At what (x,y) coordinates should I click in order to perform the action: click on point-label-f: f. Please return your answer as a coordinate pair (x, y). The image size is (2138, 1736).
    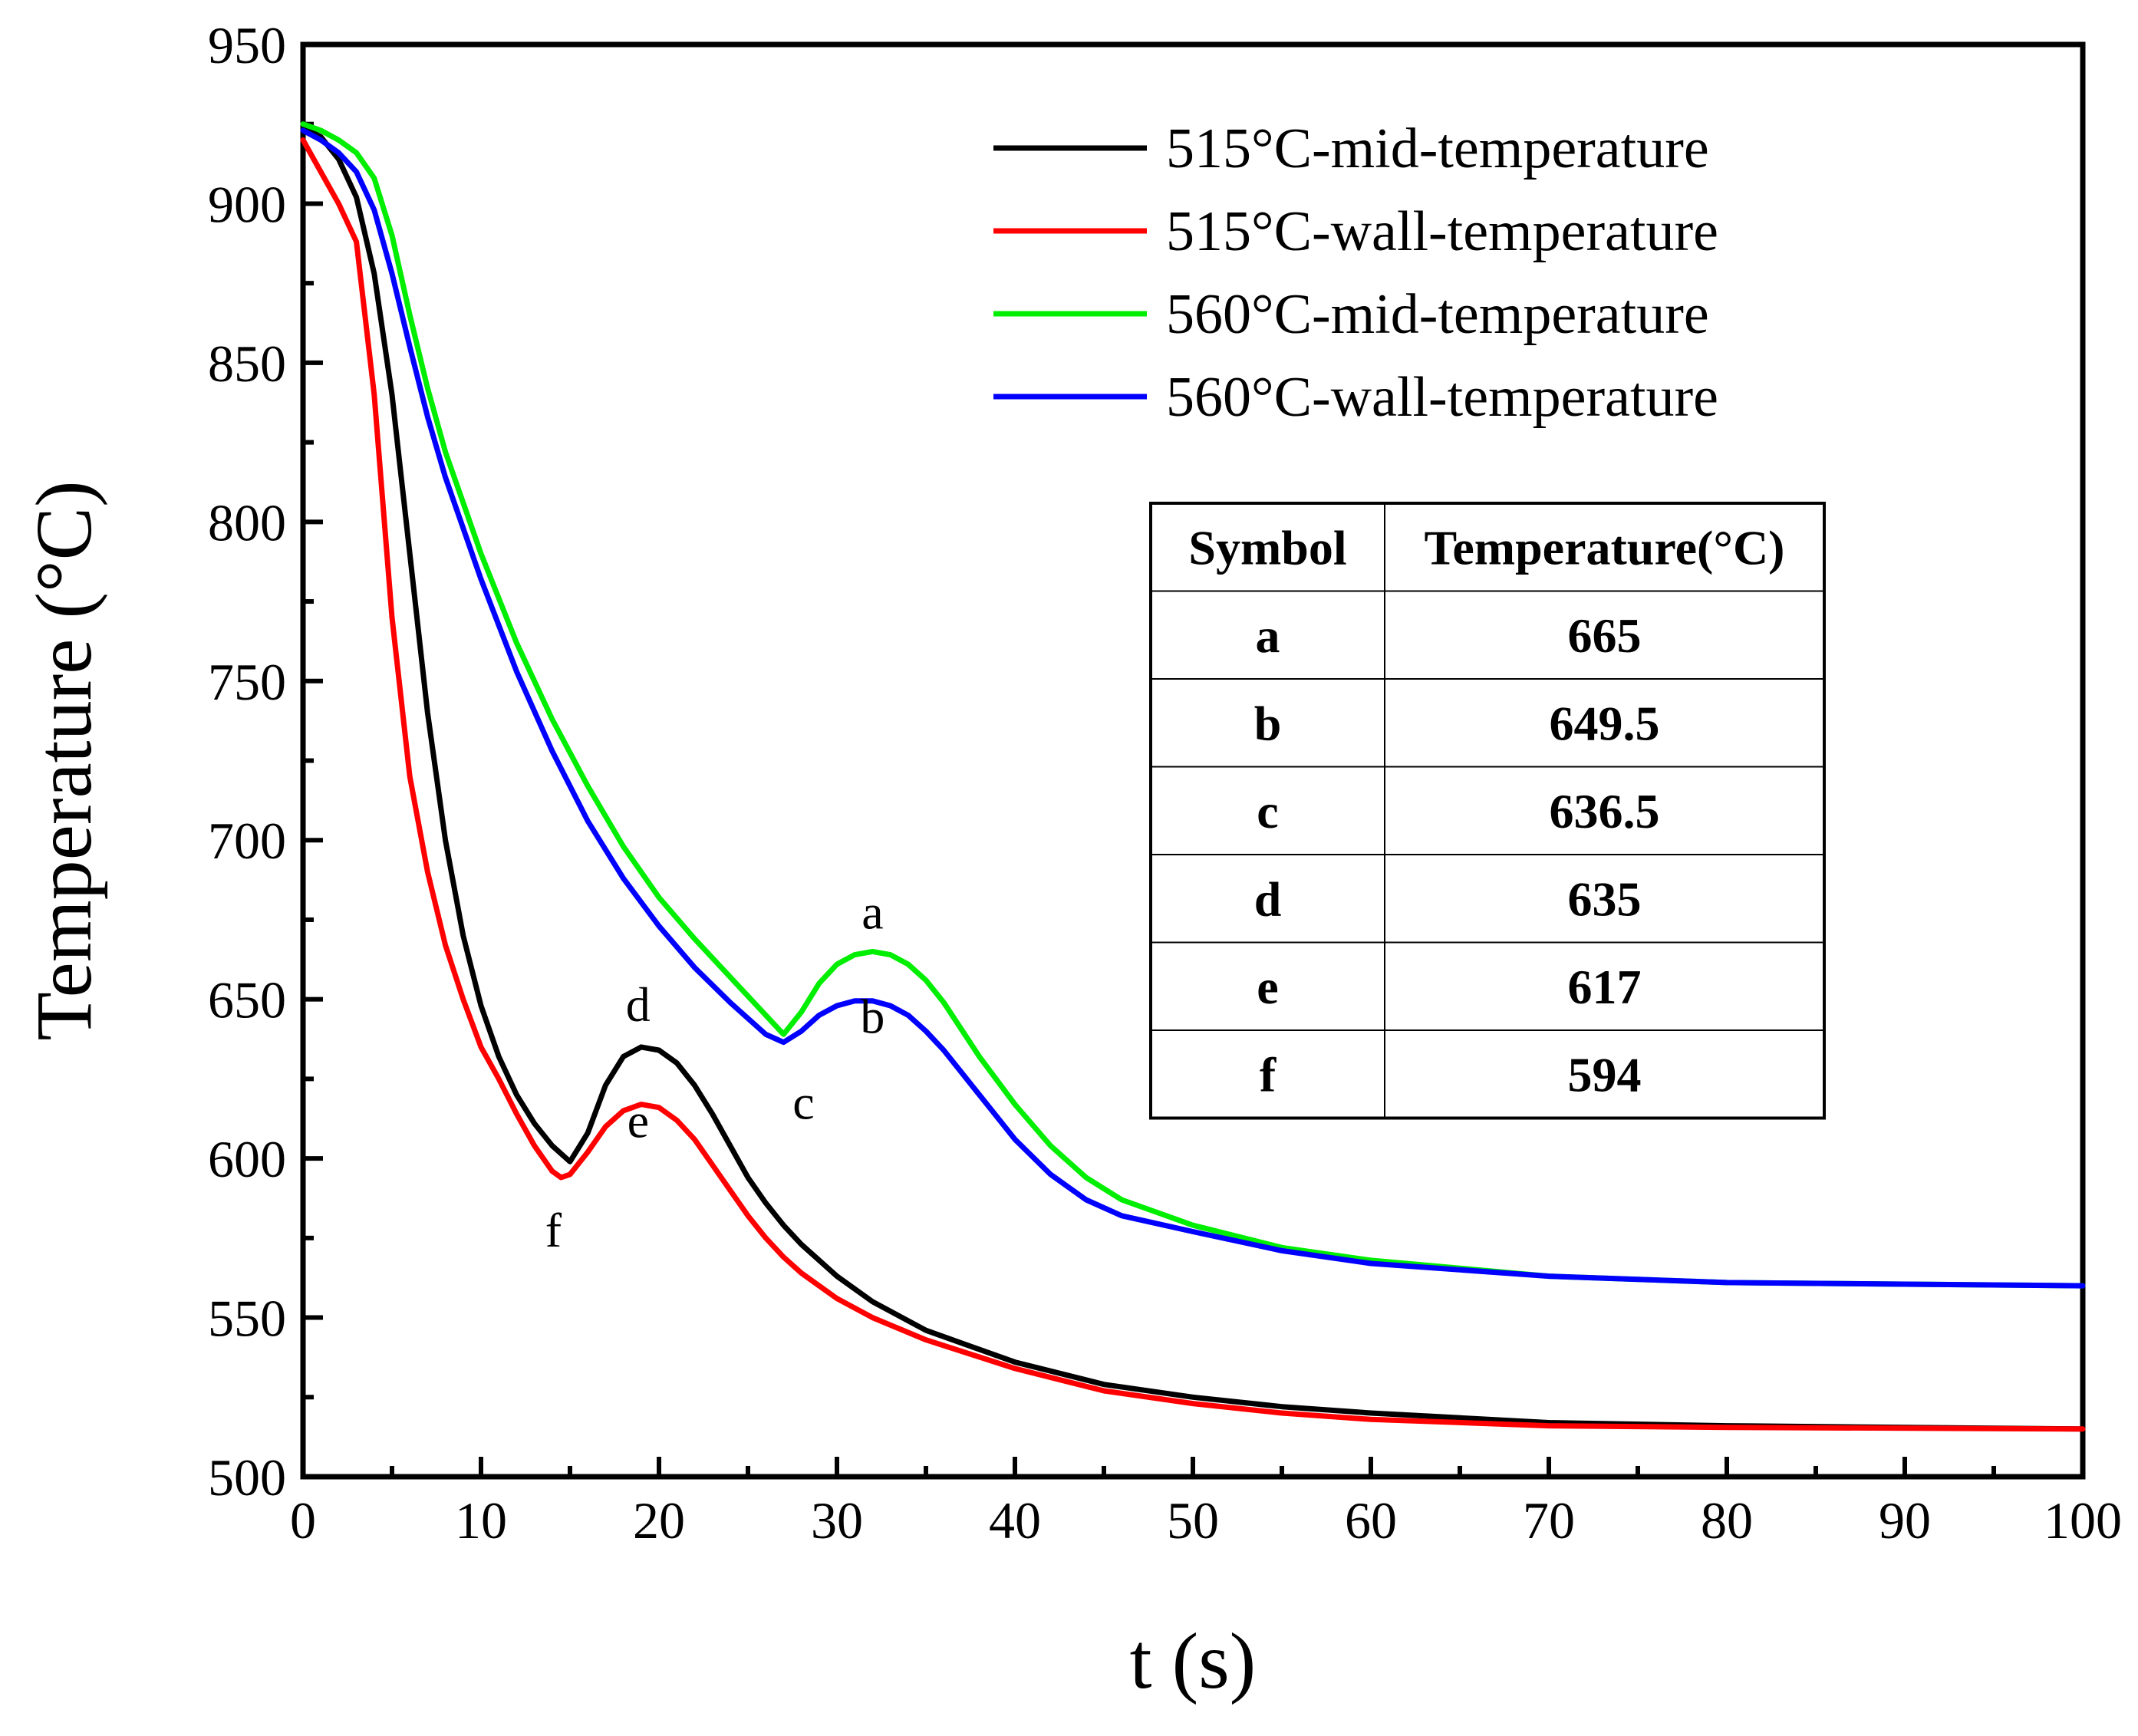
    Looking at the image, I should click on (553, 1230).